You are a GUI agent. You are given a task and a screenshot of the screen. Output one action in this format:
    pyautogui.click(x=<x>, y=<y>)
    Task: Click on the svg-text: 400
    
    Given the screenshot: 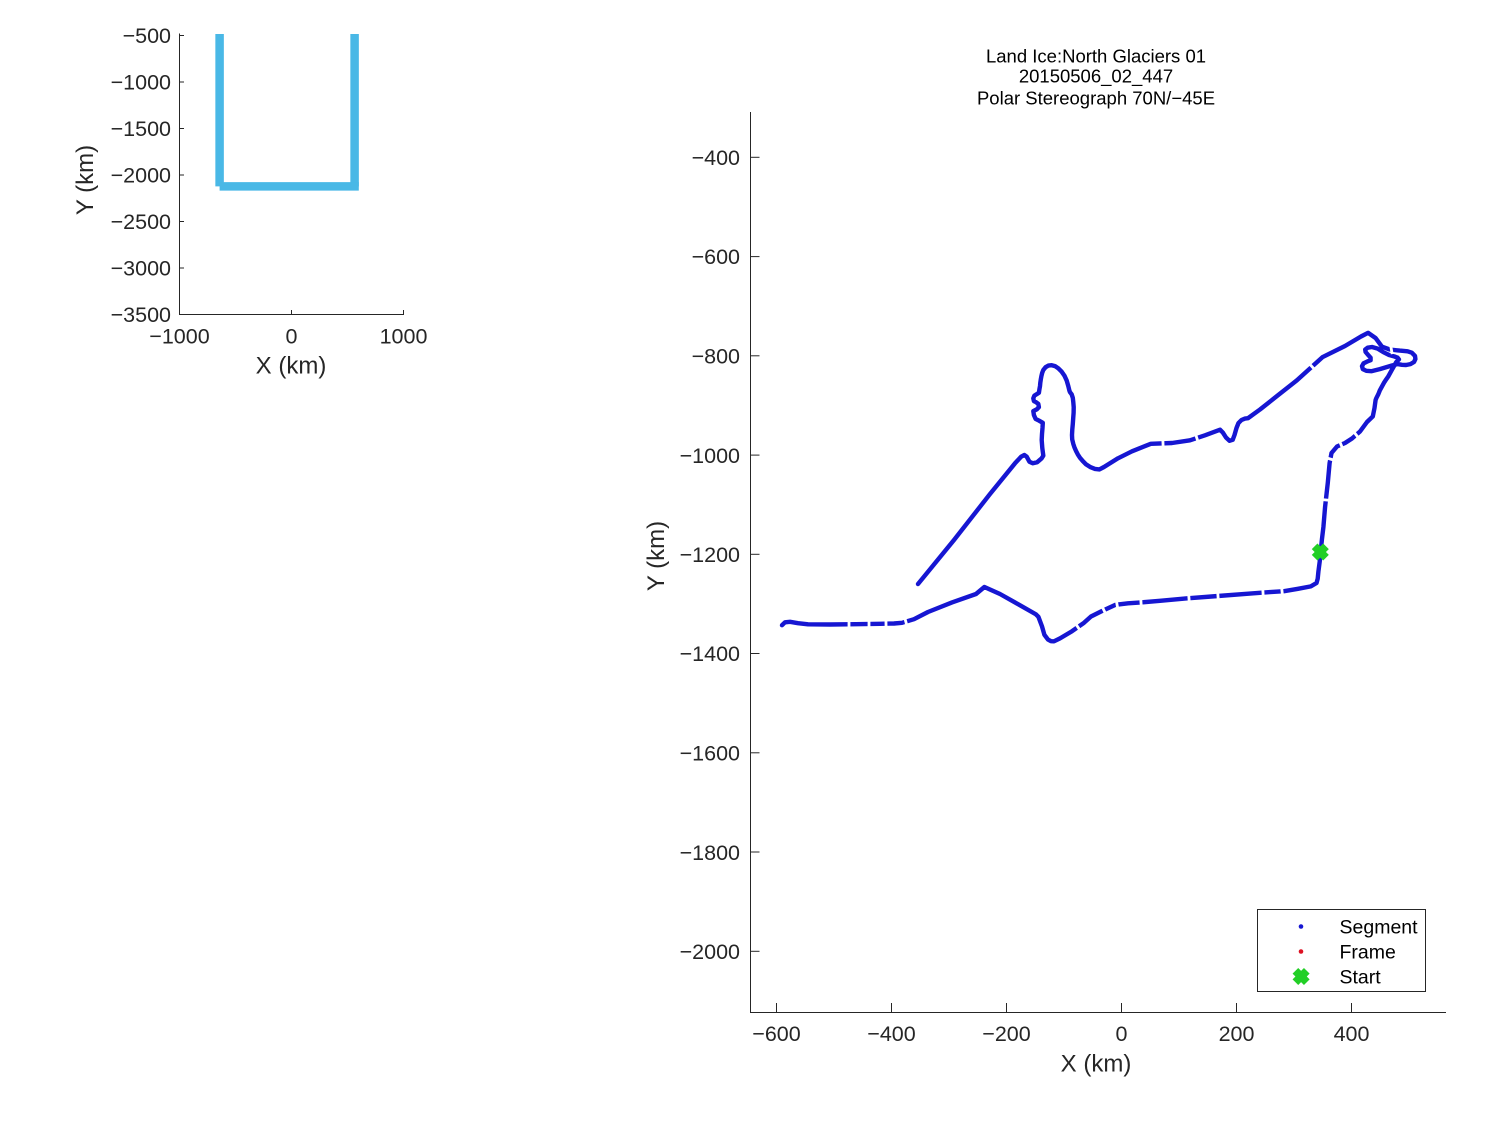 What is the action you would take?
    pyautogui.click(x=1352, y=1034)
    